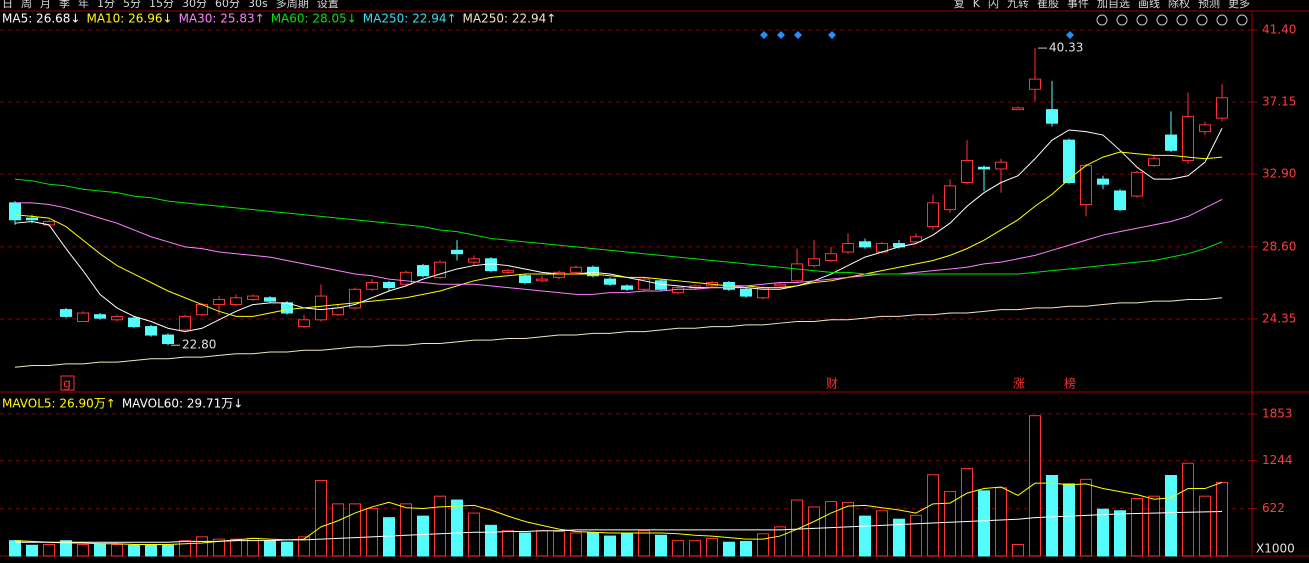  Describe the element at coordinates (1113, 5) in the screenshot. I see `toolbar-button: 加自选` at that location.